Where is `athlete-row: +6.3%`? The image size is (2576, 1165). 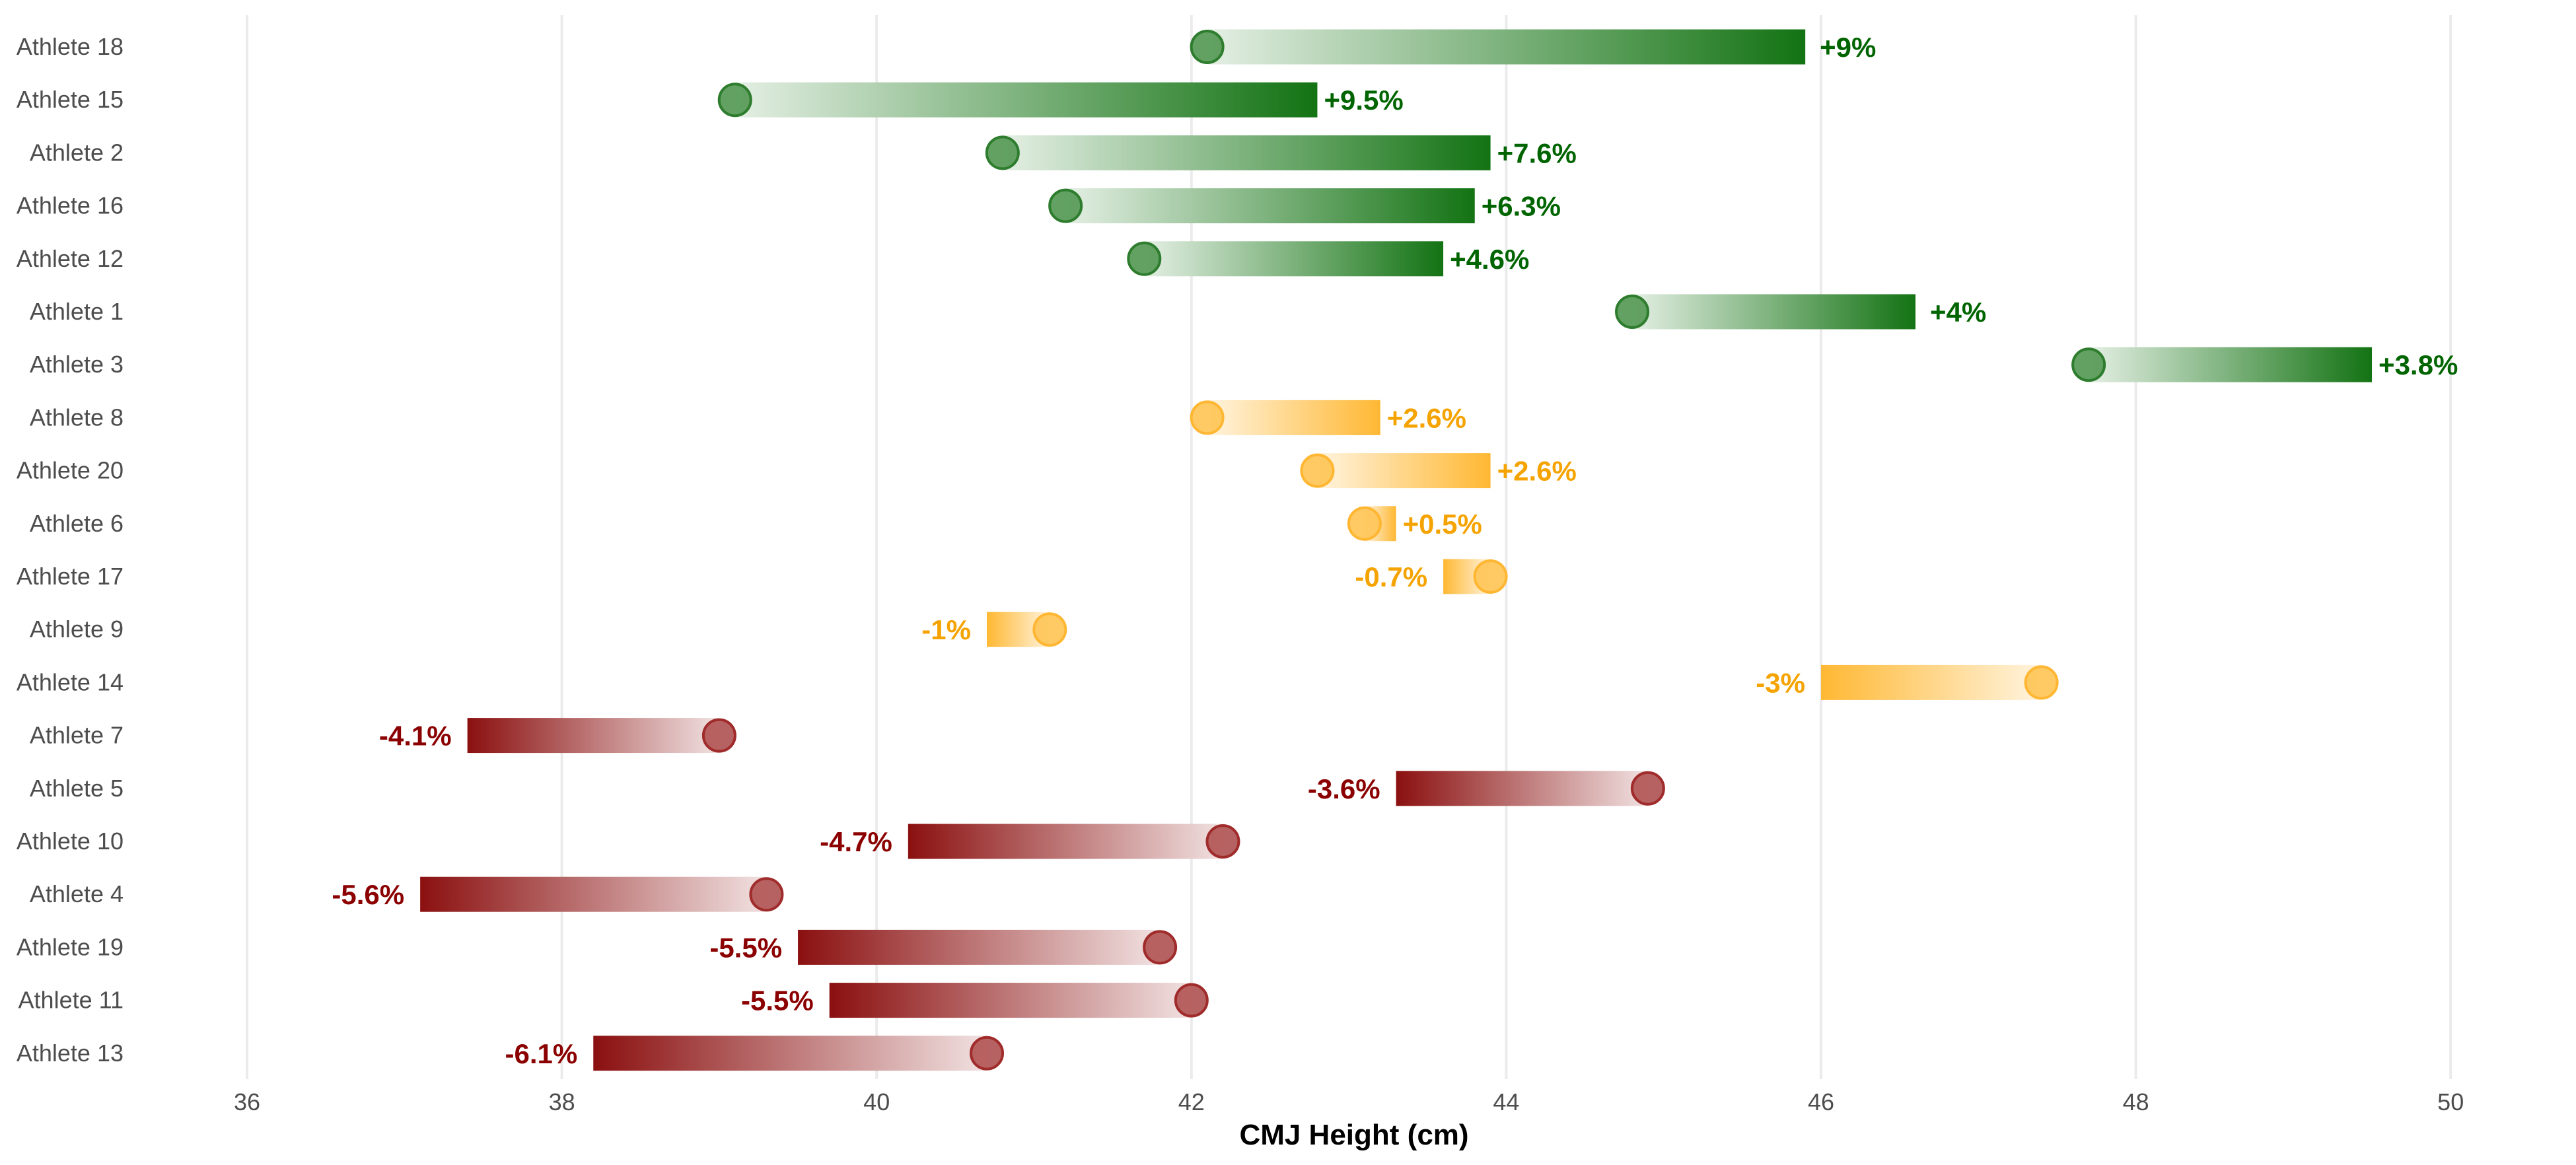 athlete-row: +6.3% is located at coordinates (1304, 206).